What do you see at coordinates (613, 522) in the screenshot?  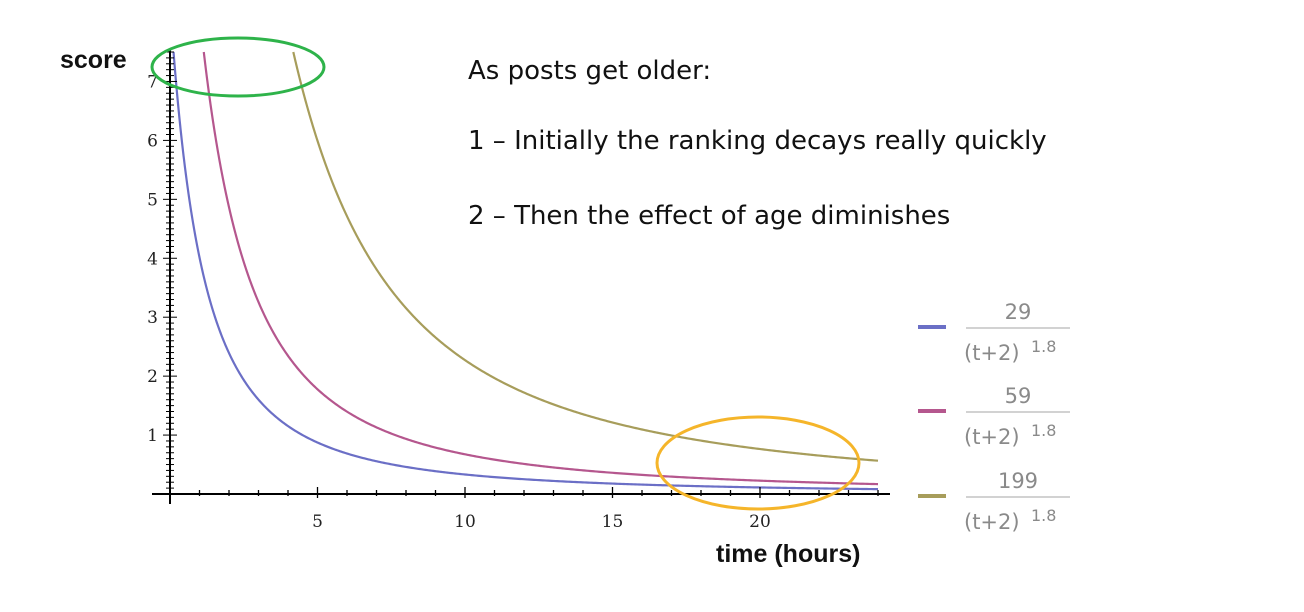 I see `x-tick-label: 15` at bounding box center [613, 522].